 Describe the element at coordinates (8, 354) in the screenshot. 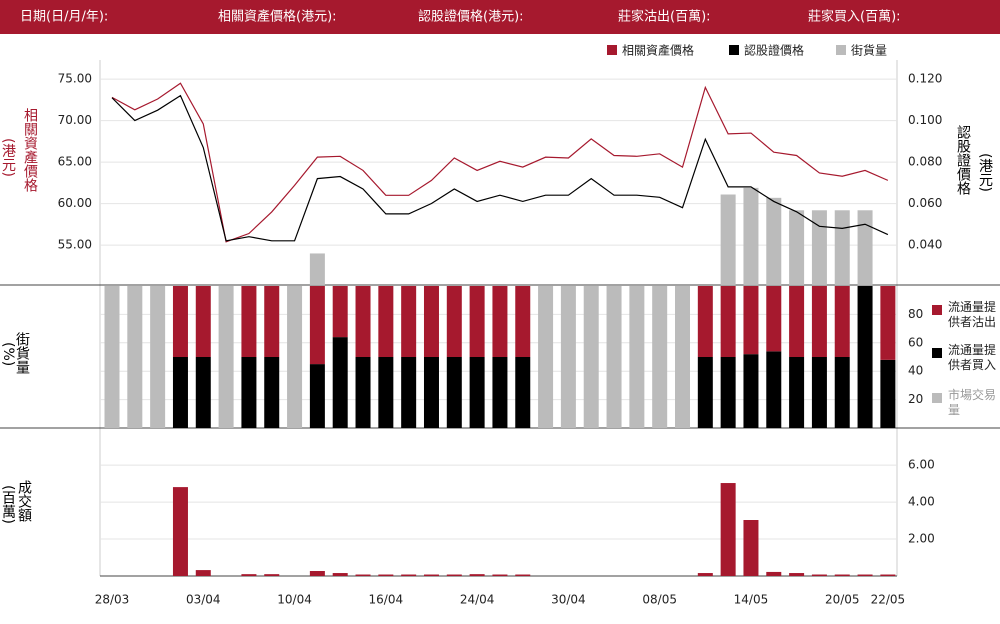

I see `y-unit: (%)` at that location.